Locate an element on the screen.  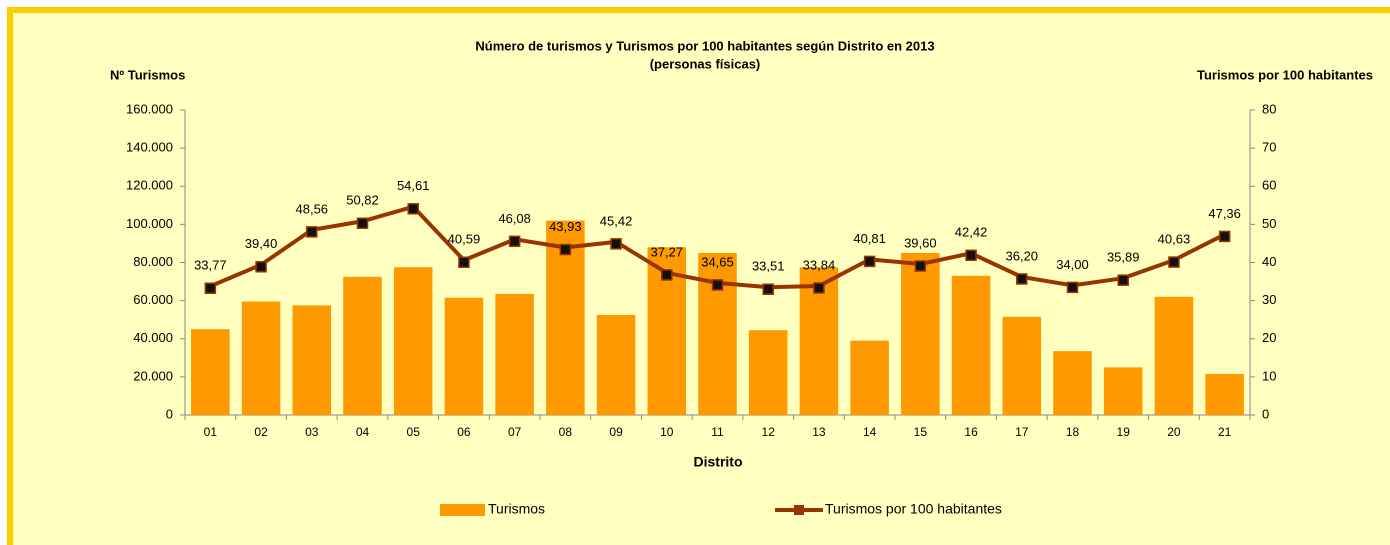
data-label: 34,65 is located at coordinates (717, 261).